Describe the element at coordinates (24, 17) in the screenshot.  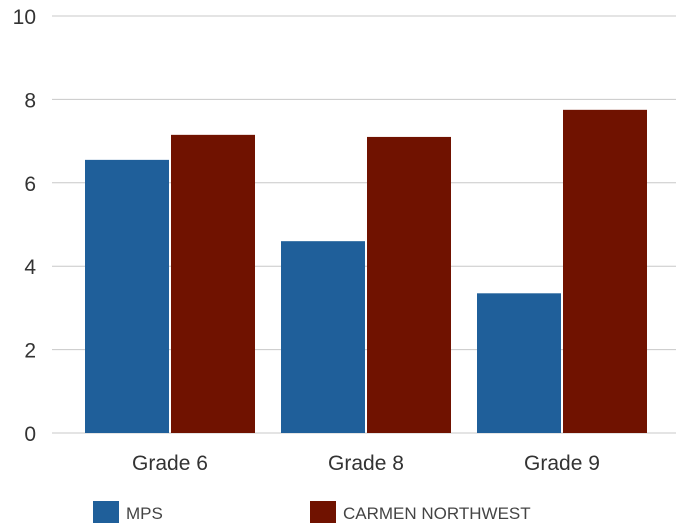
I see `y-tick-label: 10` at that location.